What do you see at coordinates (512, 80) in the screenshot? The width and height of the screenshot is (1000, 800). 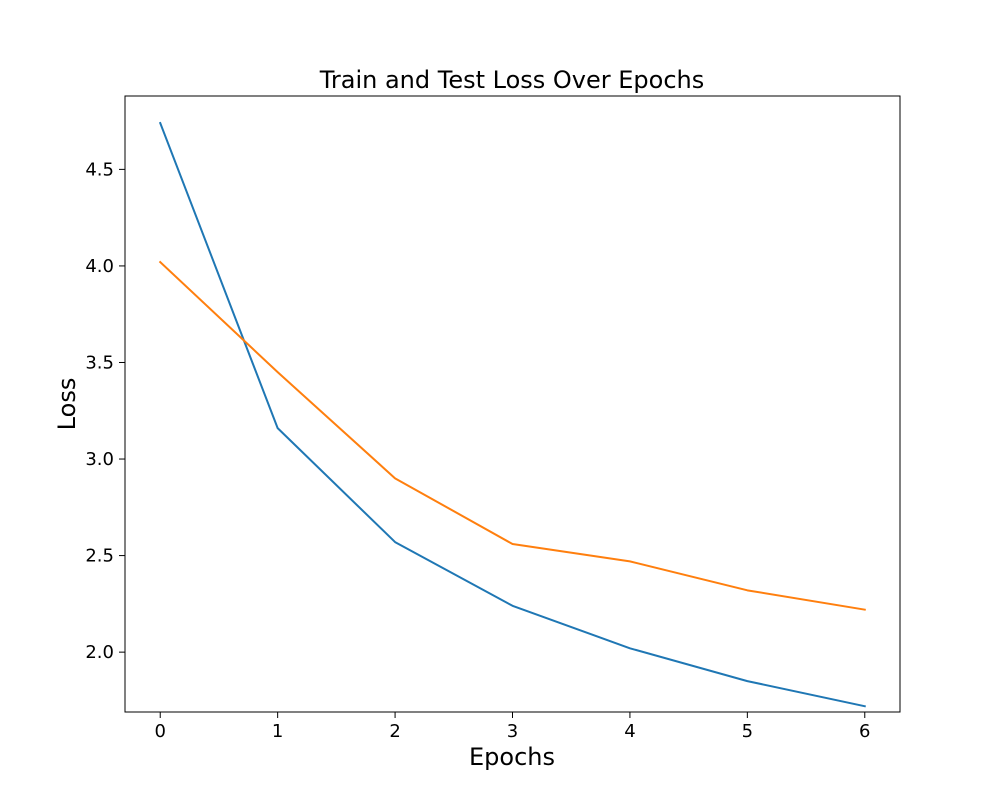 I see `chart-title: Train and Test Loss Over Epochs` at bounding box center [512, 80].